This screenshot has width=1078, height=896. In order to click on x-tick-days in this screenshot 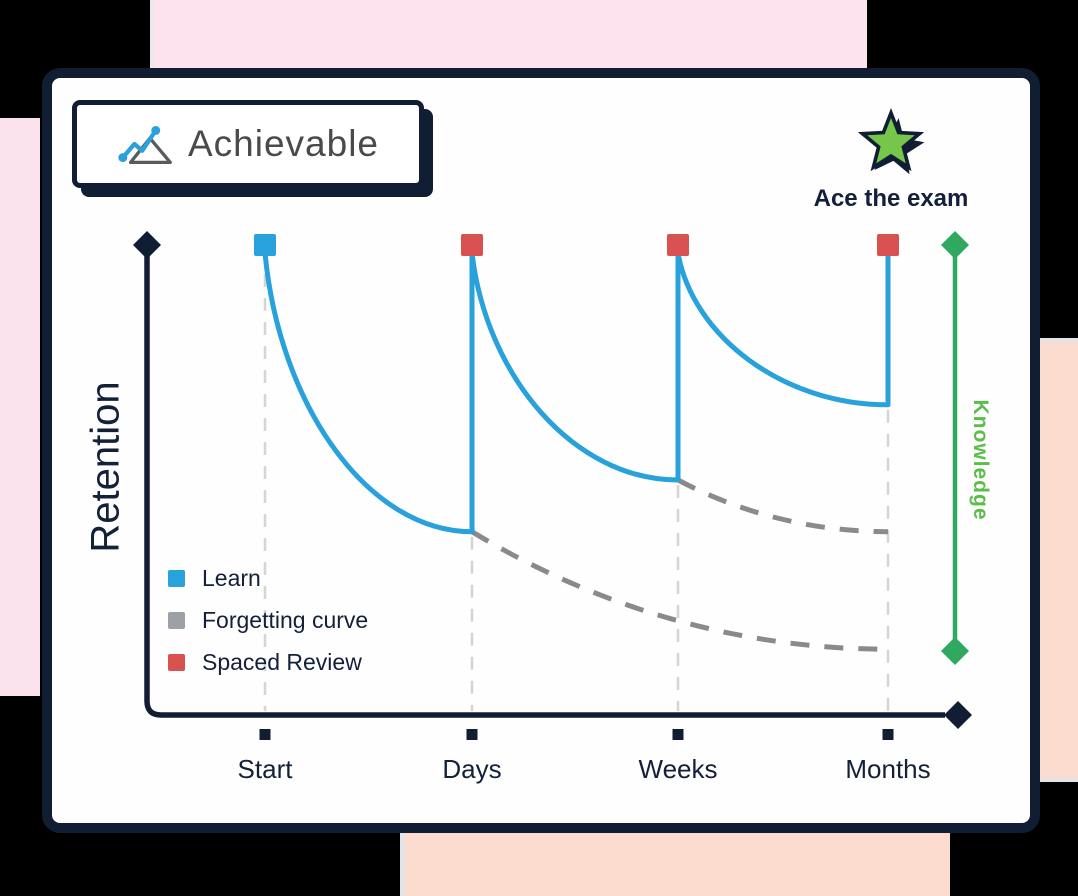, I will do `click(472, 734)`.